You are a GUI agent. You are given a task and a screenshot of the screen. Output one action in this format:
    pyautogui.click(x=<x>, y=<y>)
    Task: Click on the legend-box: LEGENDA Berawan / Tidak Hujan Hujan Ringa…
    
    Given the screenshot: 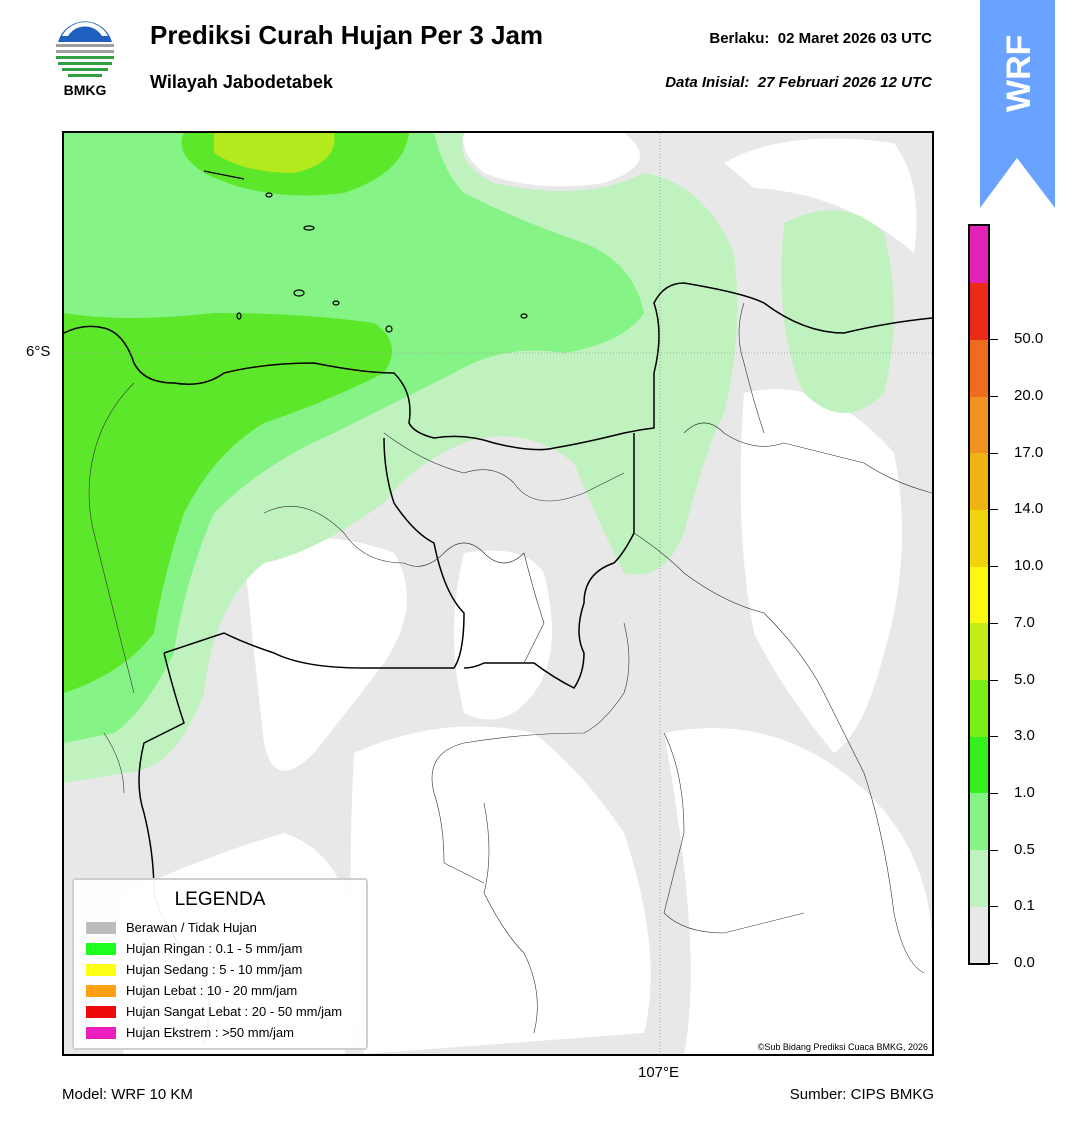 What is the action you would take?
    pyautogui.click(x=220, y=964)
    